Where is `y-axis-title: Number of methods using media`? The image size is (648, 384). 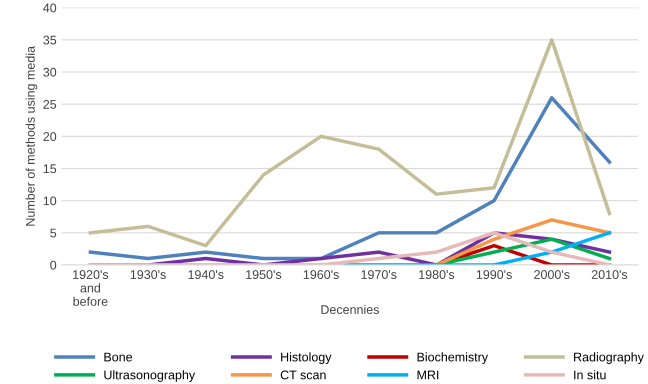
y-axis-title: Number of methods using media is located at coordinates (32, 136).